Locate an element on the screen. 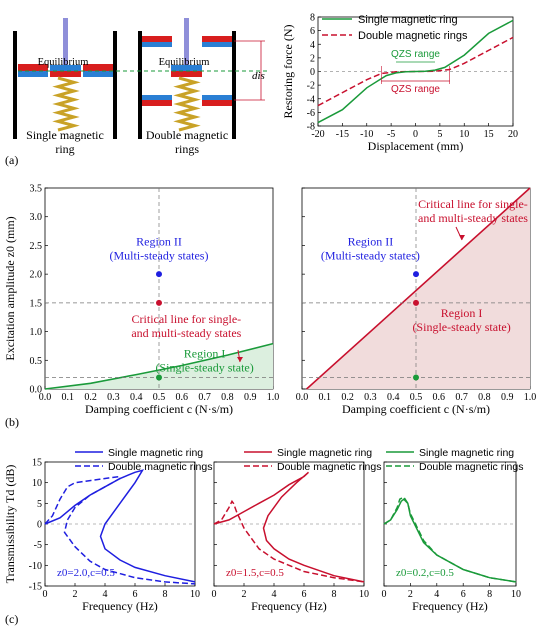 This screenshot has height=635, width=550. qzs-label-double: QZS range is located at coordinates (415, 89).